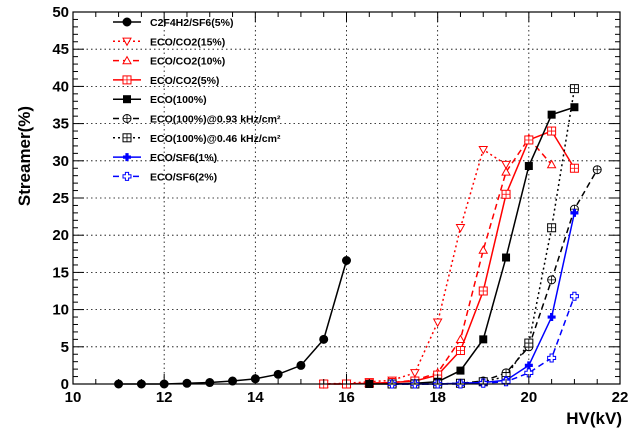 This screenshot has width=632, height=432. Describe the element at coordinates (60, 272) in the screenshot. I see `y-tick-label: 15` at that location.